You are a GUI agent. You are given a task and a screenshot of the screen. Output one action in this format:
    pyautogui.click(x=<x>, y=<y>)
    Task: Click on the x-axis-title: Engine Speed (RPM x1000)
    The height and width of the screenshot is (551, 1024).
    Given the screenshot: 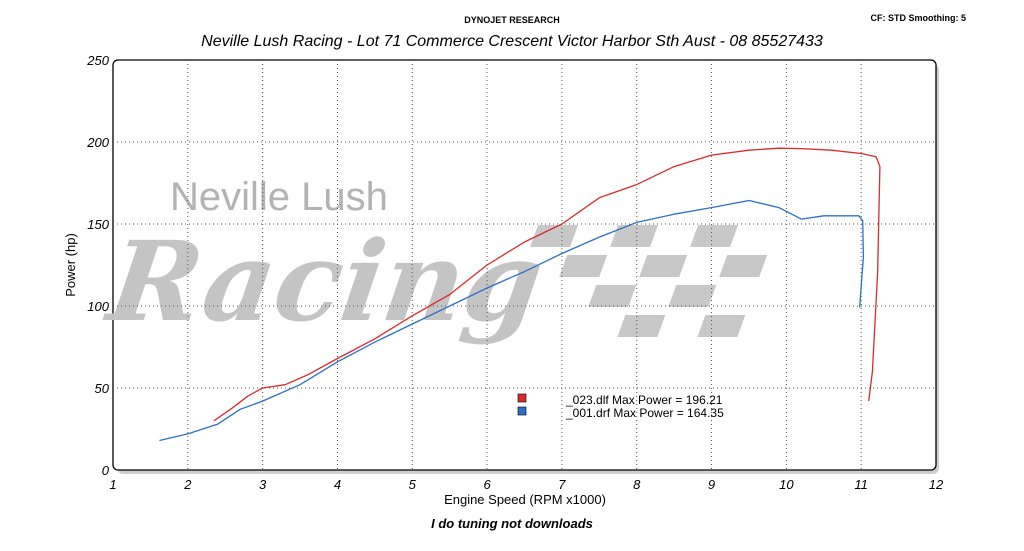 What is the action you would take?
    pyautogui.click(x=525, y=499)
    